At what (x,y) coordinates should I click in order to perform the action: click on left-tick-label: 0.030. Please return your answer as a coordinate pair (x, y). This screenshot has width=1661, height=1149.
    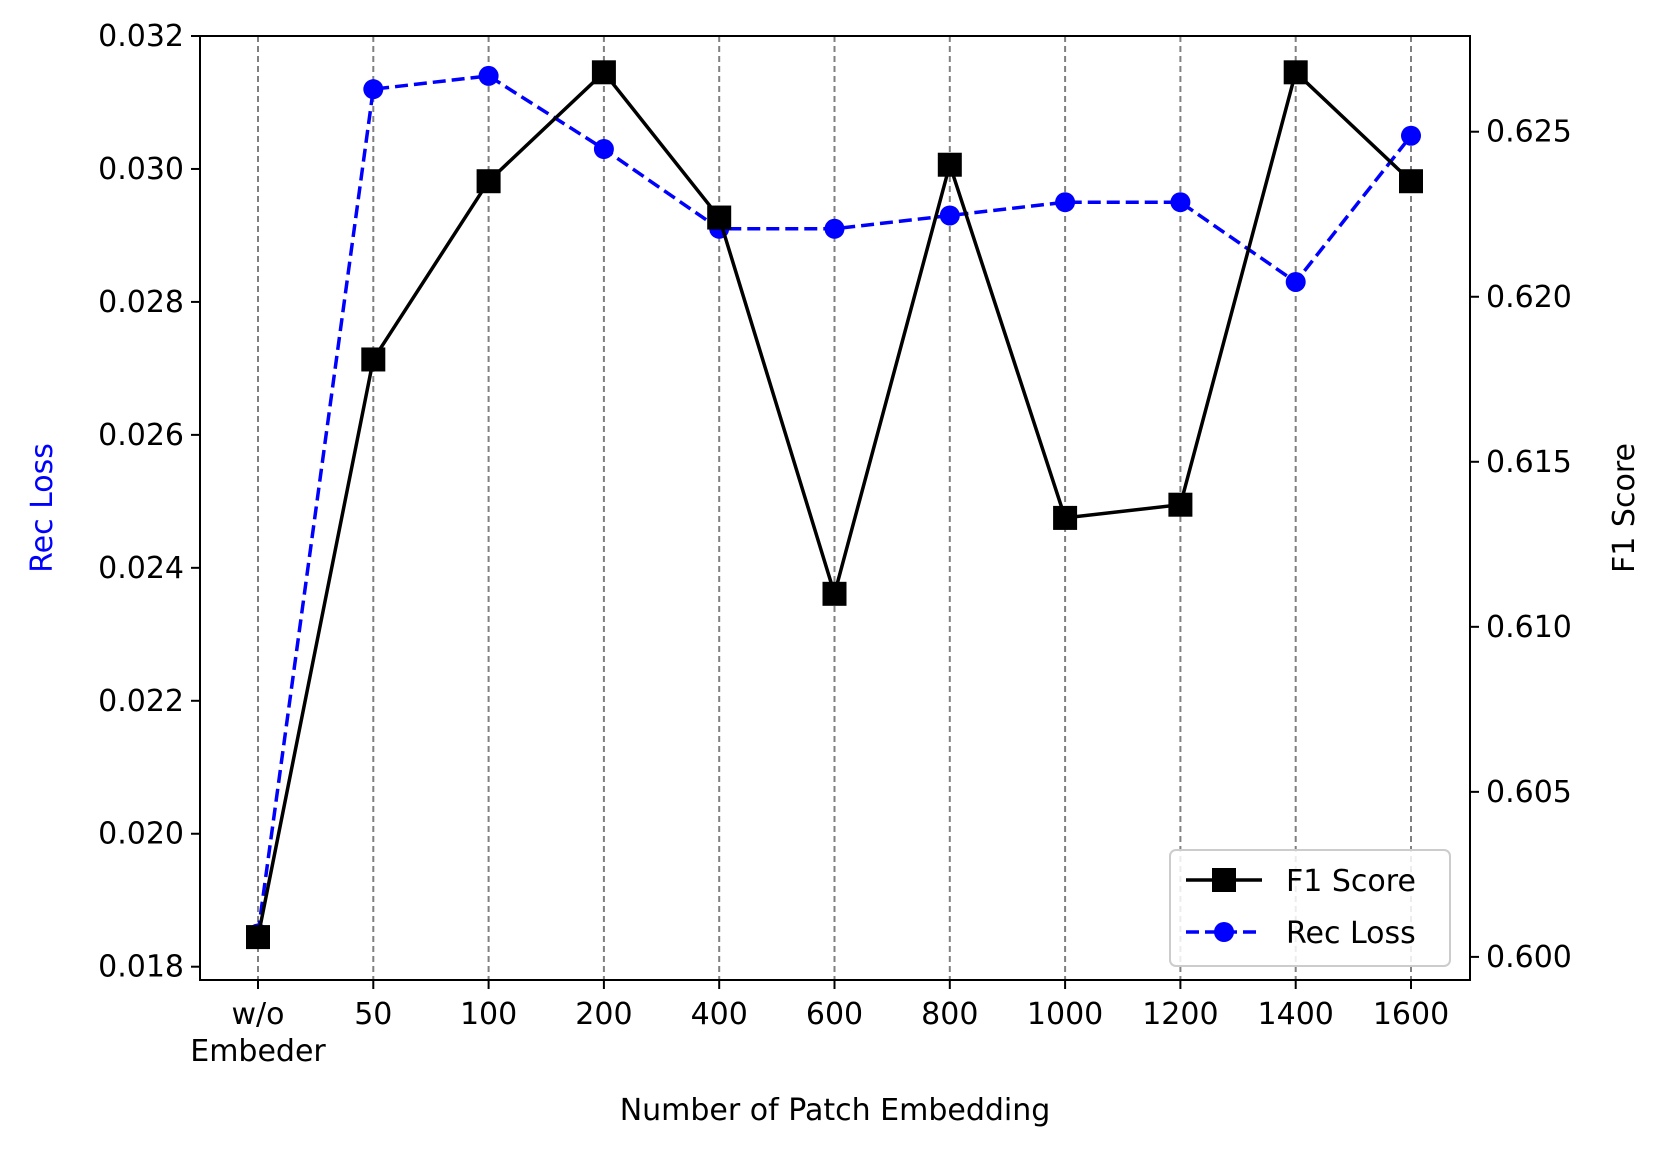
    Looking at the image, I should click on (141, 169).